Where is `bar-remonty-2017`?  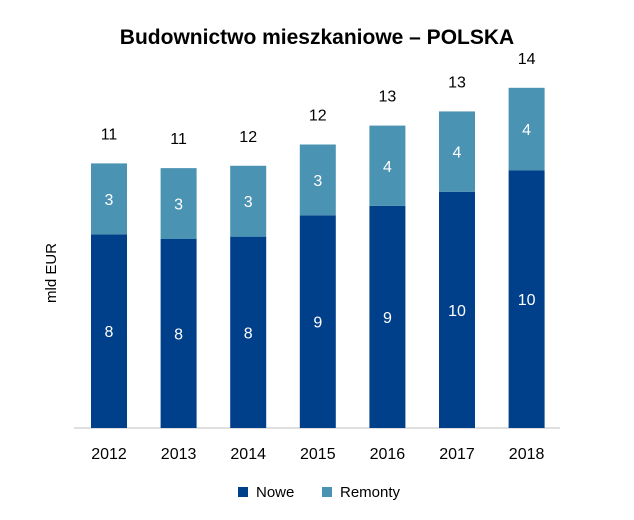
bar-remonty-2017 is located at coordinates (457, 151).